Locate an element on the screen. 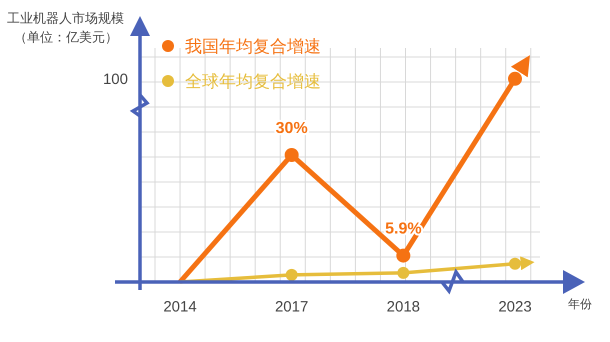 This screenshot has width=610, height=342. text: 100 is located at coordinates (115, 79).